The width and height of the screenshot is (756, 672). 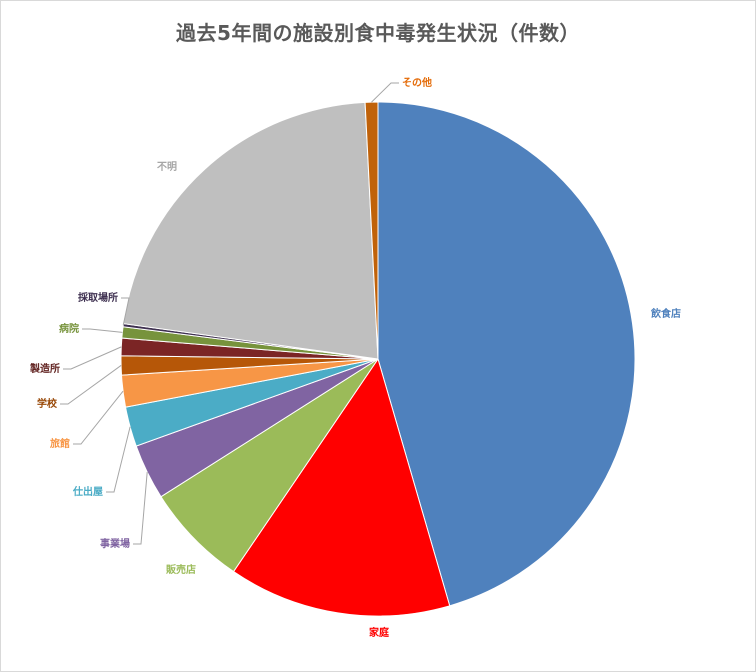 What do you see at coordinates (44, 368) in the screenshot?
I see `data-label-seizousho: 製造所` at bounding box center [44, 368].